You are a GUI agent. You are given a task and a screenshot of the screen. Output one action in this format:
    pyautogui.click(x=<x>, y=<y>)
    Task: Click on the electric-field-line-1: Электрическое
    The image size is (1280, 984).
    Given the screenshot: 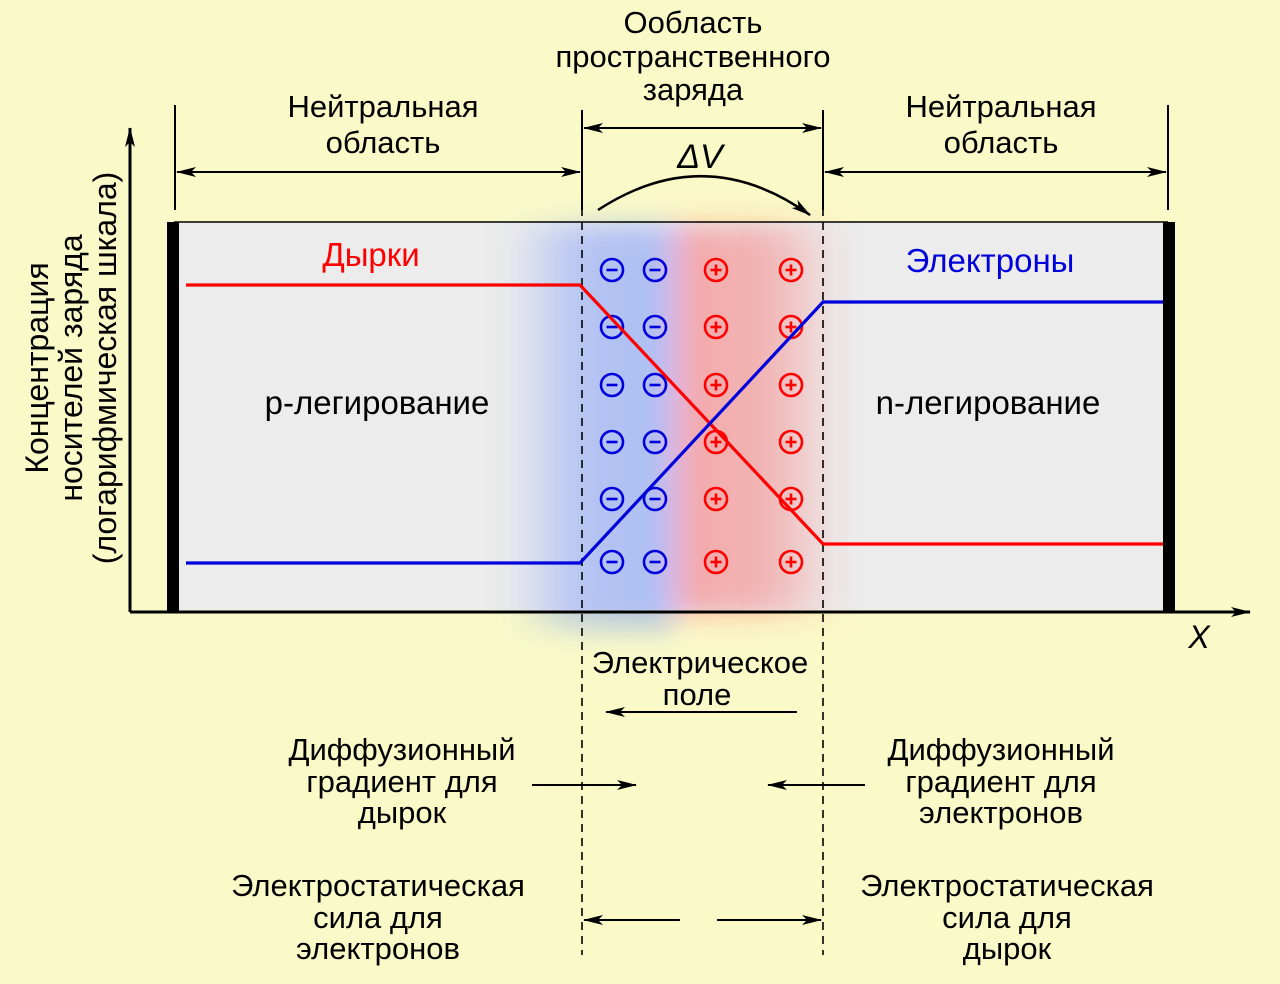 What is the action you would take?
    pyautogui.click(x=700, y=662)
    